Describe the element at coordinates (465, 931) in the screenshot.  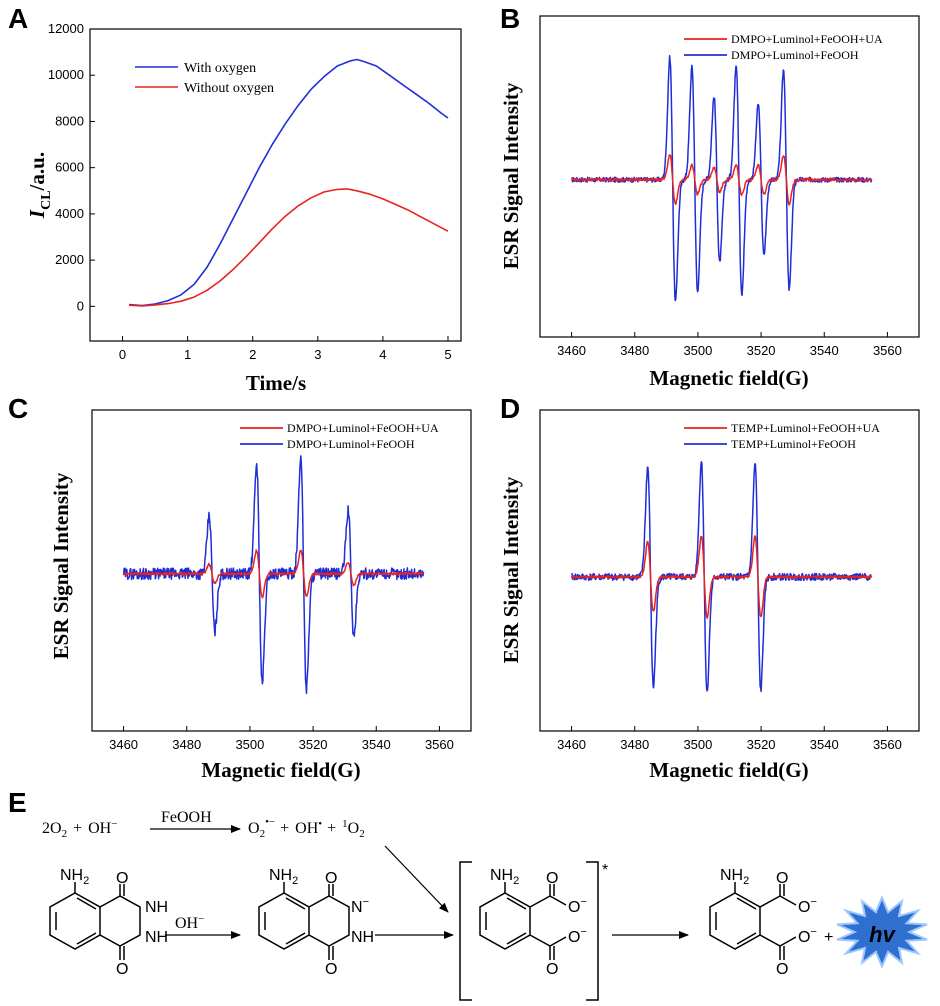
I see `bracket-left` at that location.